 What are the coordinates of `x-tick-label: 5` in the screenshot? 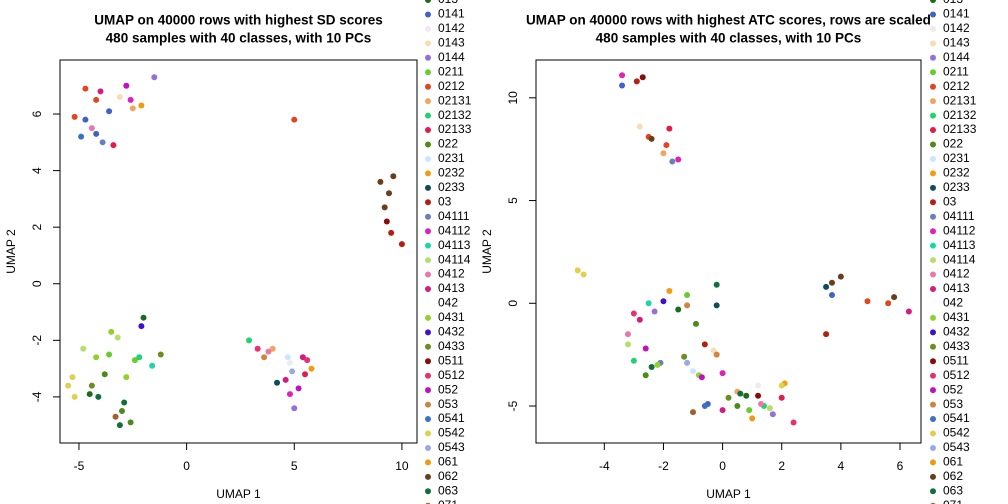 It's located at (294, 466).